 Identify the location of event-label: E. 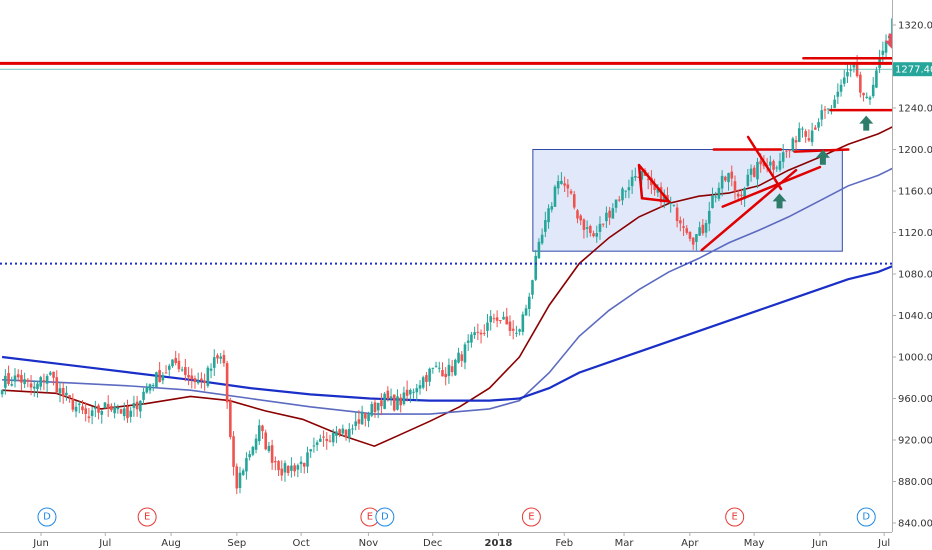
(735, 517).